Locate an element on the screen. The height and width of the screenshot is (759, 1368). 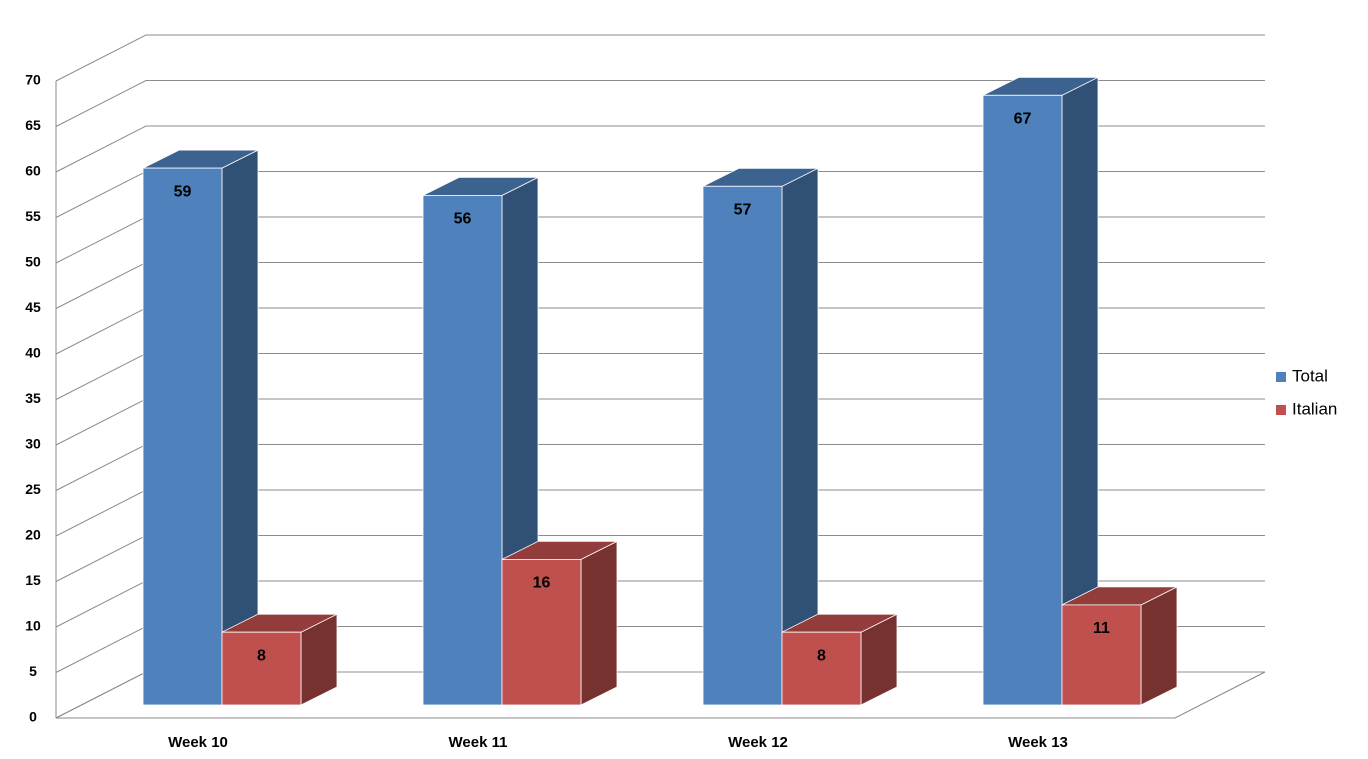
y-tick-label: 15 is located at coordinates (33, 580).